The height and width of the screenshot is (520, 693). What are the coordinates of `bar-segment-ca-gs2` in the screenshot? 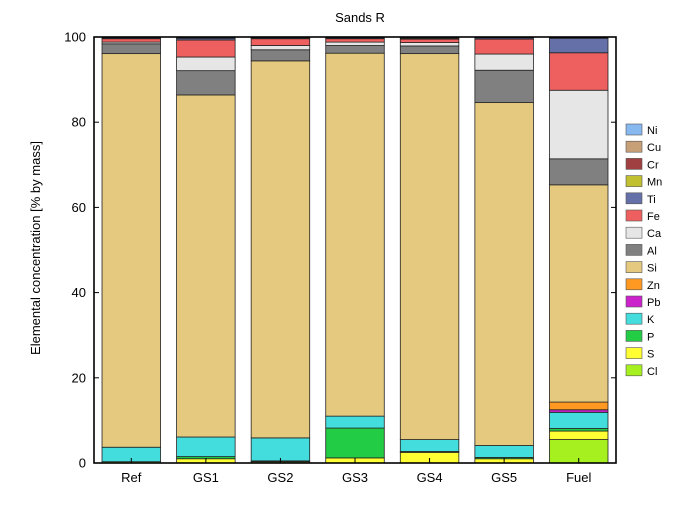 It's located at (280, 48).